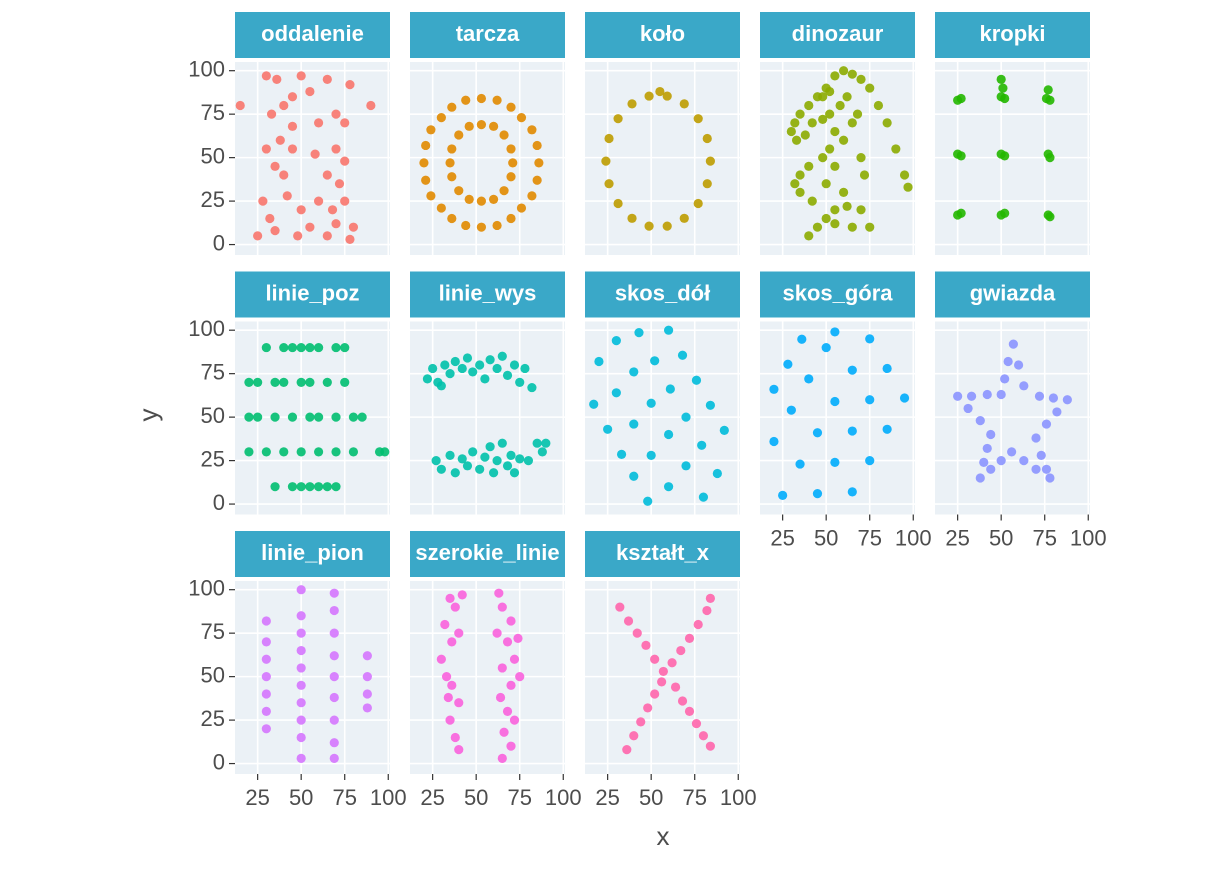 The height and width of the screenshot is (869, 1210). I want to click on strip-label: skos_dół, so click(662, 292).